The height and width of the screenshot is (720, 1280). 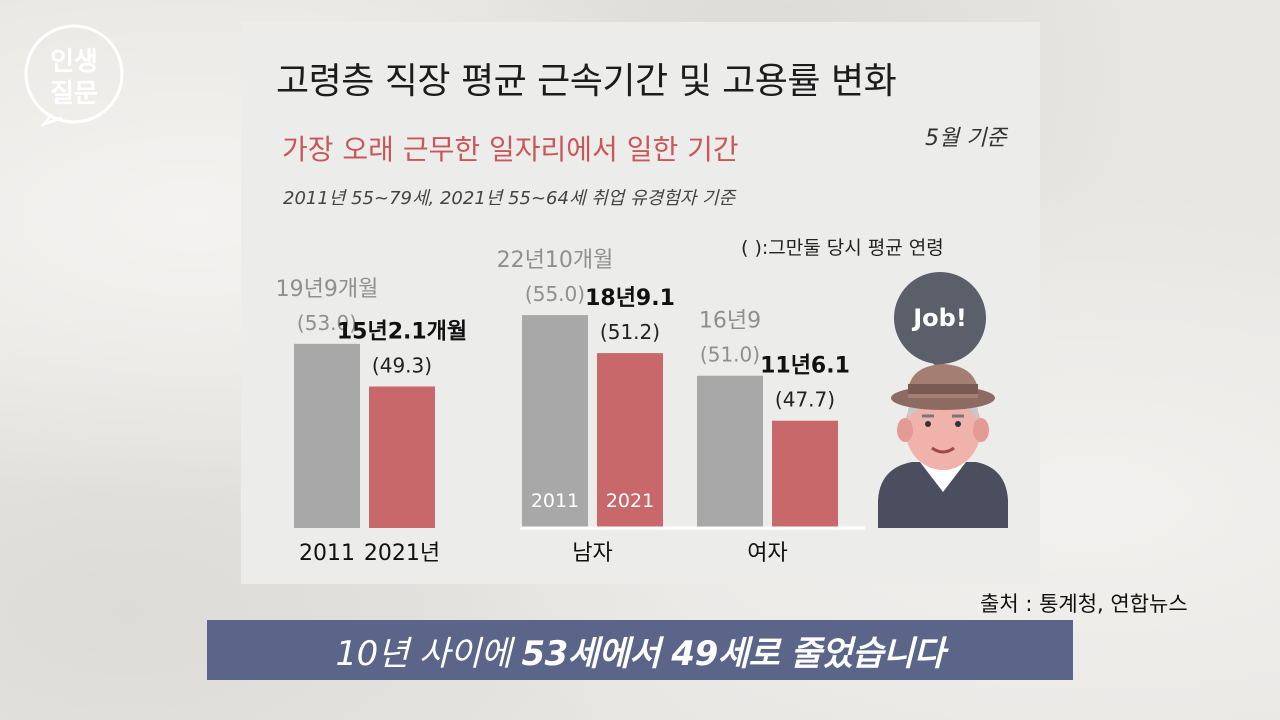 I want to click on channel-logo: 인생 질문, so click(x=74, y=75).